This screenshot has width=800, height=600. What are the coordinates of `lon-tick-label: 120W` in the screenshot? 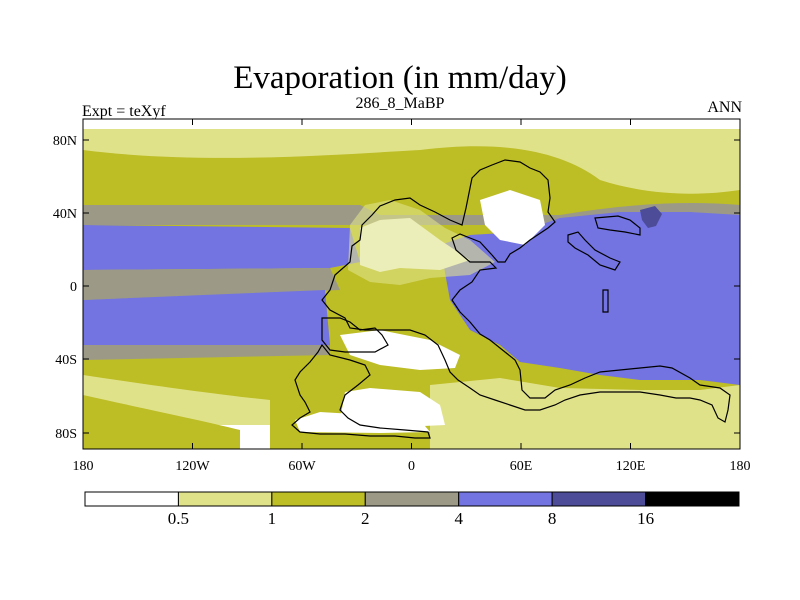 It's located at (192, 466).